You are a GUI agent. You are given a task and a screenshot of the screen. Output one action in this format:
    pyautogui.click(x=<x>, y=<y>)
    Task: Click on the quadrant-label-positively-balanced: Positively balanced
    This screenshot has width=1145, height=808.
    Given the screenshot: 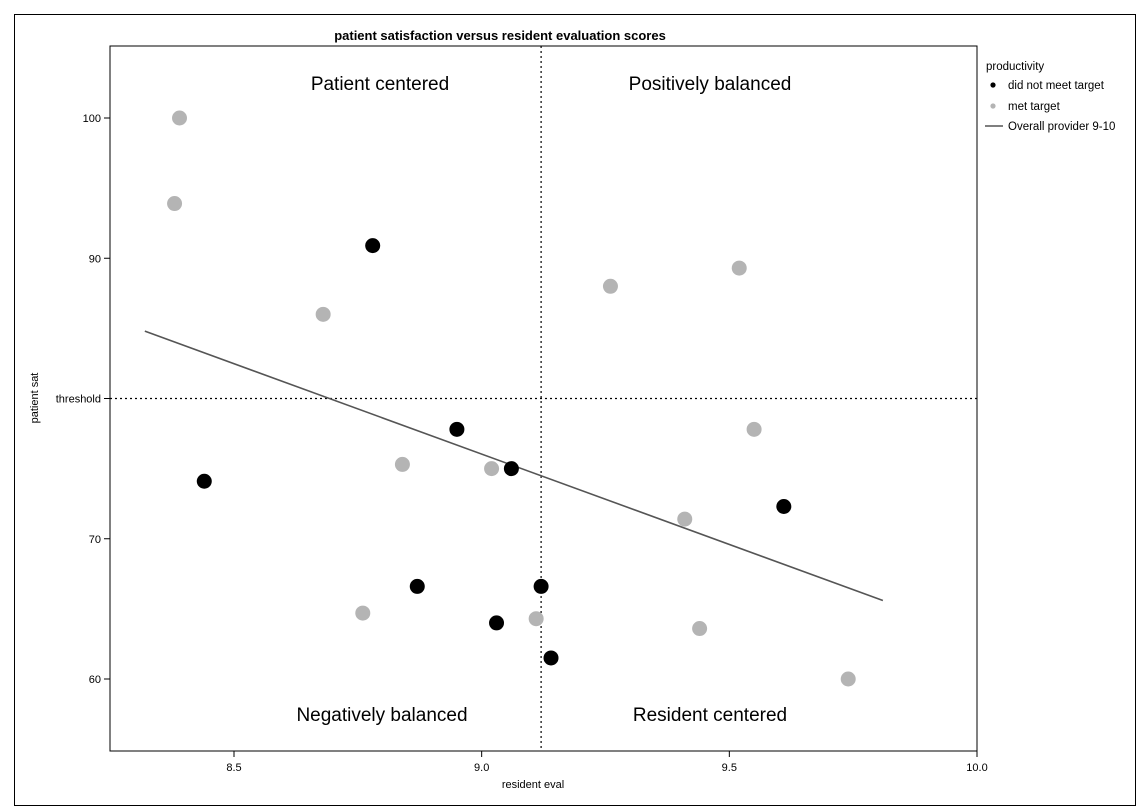 What is the action you would take?
    pyautogui.click(x=710, y=84)
    